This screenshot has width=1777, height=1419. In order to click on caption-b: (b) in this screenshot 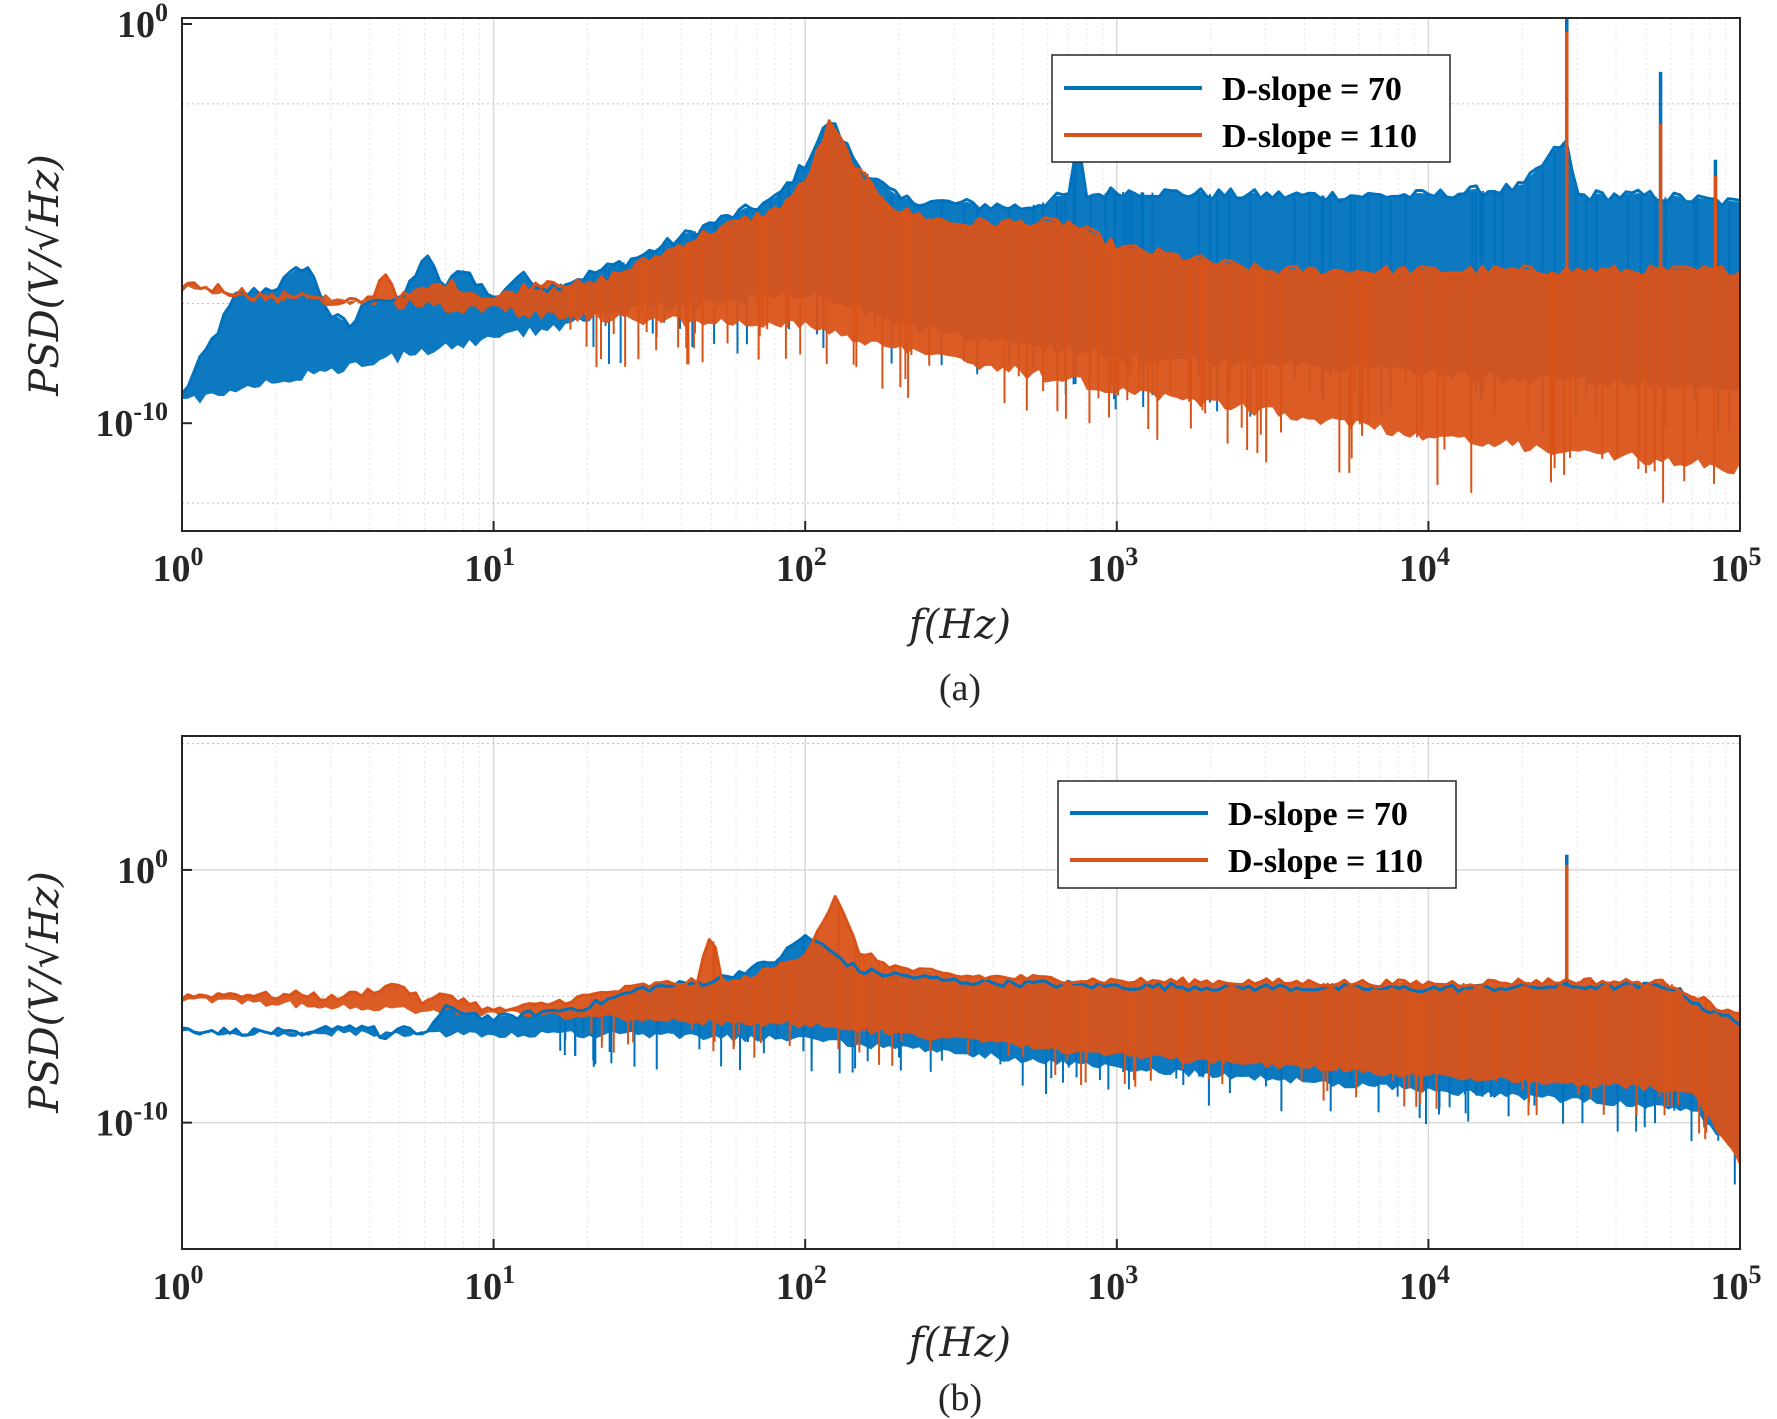, I will do `click(960, 1398)`.